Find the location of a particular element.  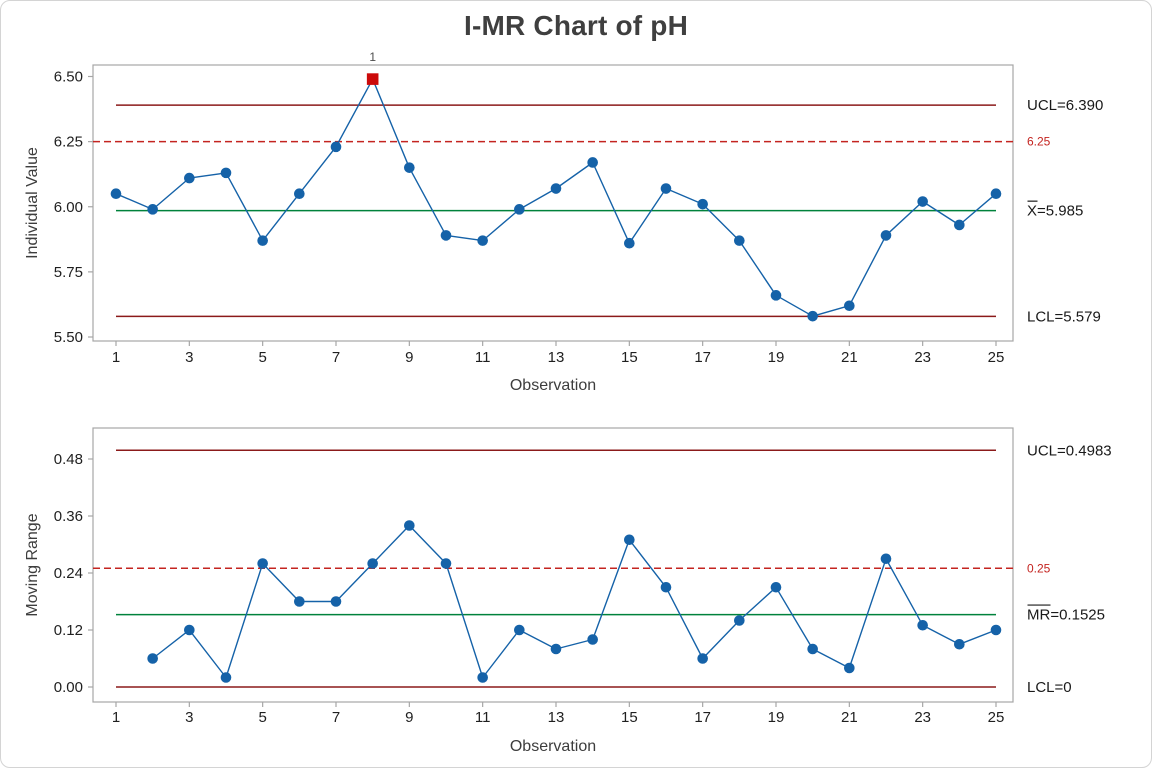

center-label: MR=0.1525 is located at coordinates (1066, 615).